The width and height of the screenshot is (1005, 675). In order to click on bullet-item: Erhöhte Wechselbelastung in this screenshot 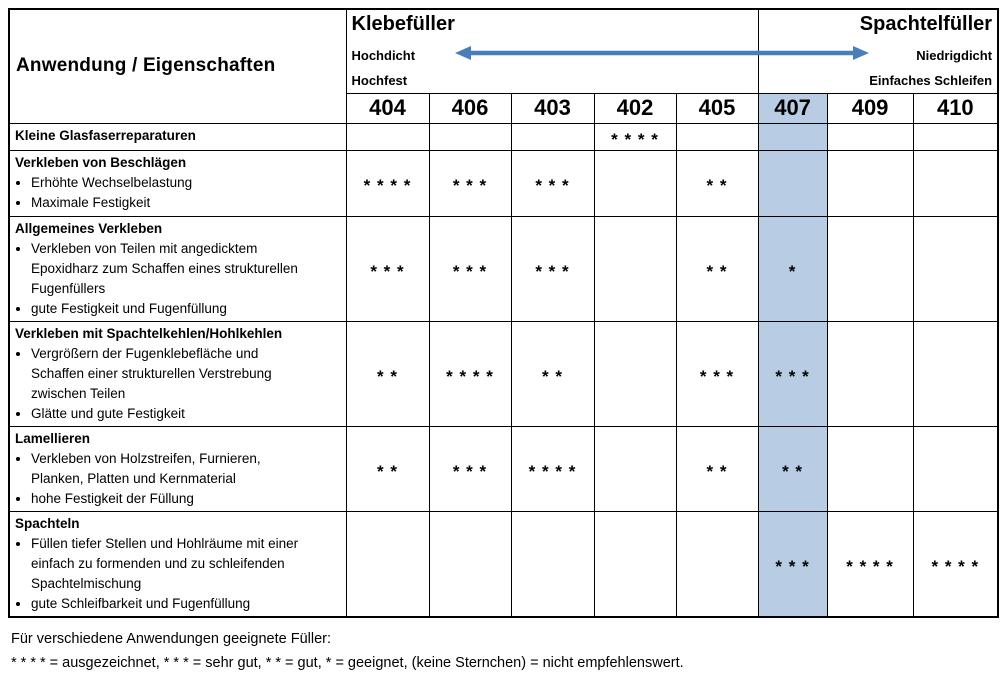, I will do `click(168, 183)`.